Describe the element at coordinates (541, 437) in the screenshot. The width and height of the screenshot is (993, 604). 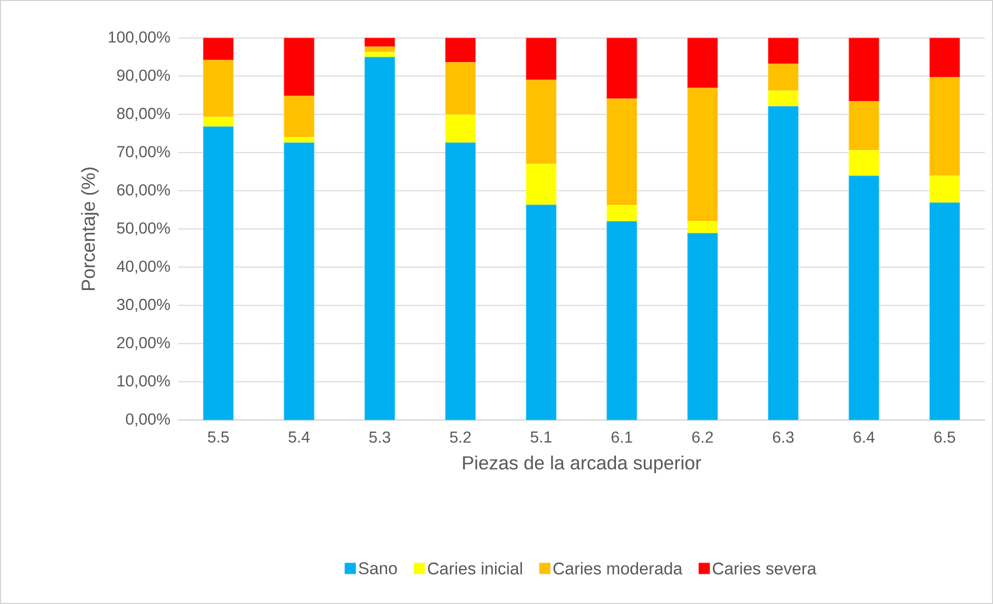
I see `x-tick-label: 5.1` at that location.